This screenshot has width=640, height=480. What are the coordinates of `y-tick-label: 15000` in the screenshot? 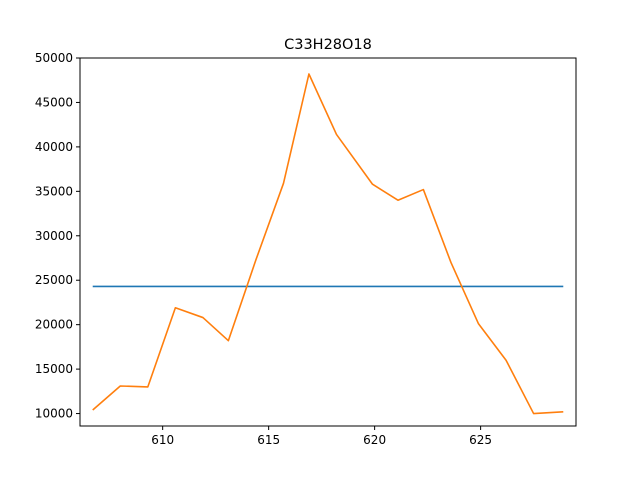 It's located at (54, 369).